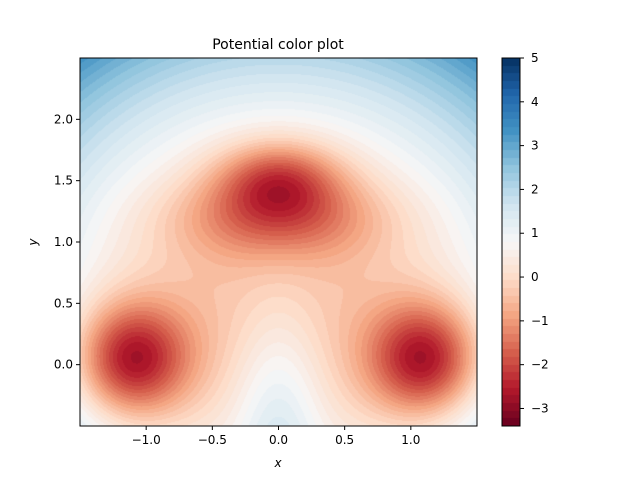 The width and height of the screenshot is (640, 480). Describe the element at coordinates (33, 242) in the screenshot. I see `y-axis-label: y` at that location.